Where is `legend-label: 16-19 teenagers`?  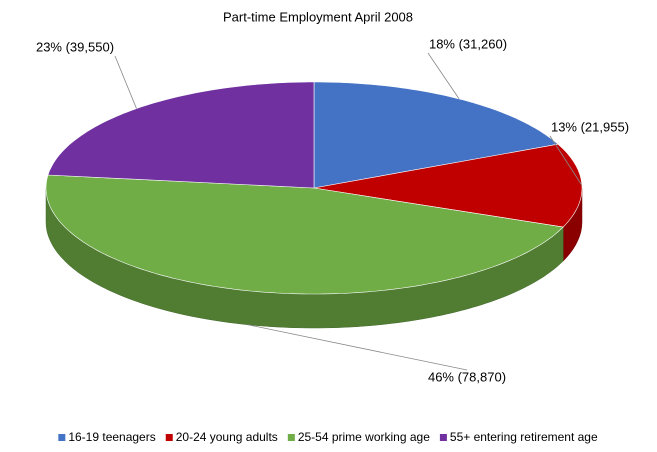
legend-label: 16-19 teenagers is located at coordinates (111, 437).